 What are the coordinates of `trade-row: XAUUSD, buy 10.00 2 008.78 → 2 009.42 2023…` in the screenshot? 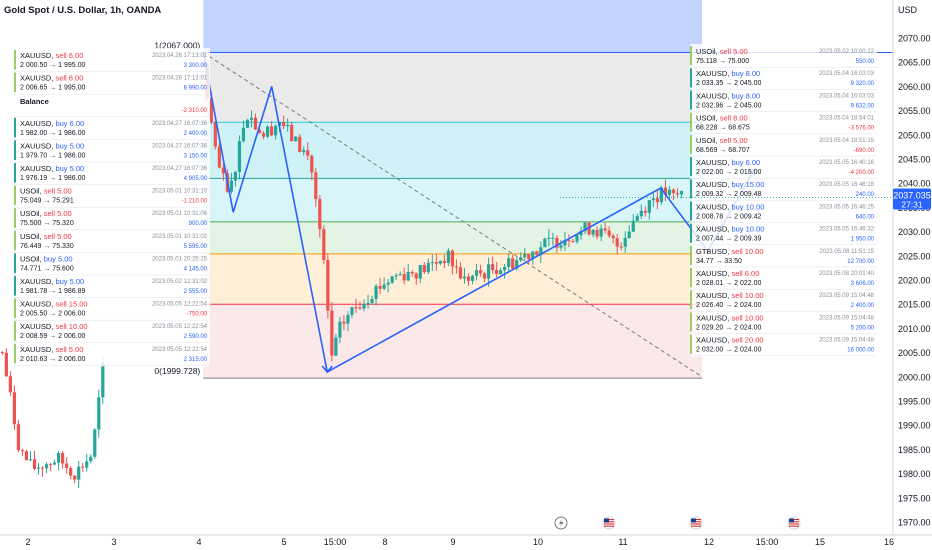 It's located at (783, 212).